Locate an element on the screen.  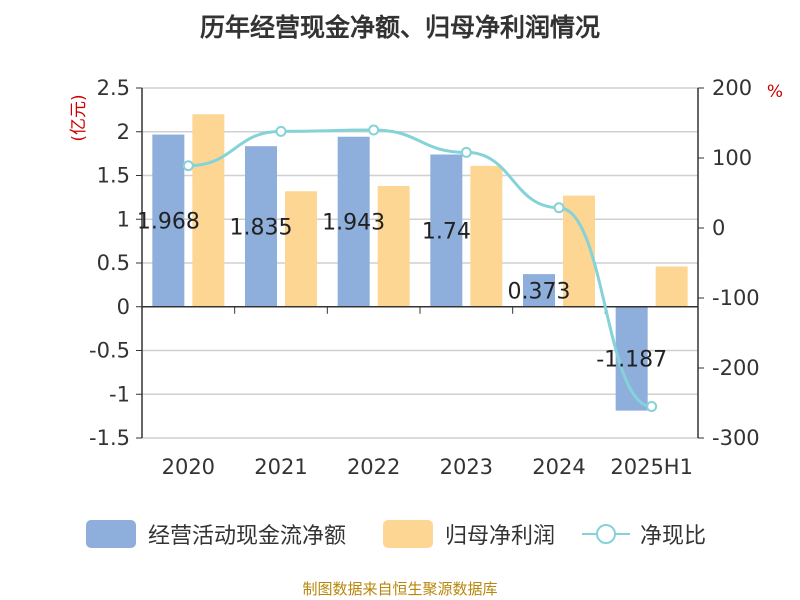
category-label: 2020 is located at coordinates (188, 467).